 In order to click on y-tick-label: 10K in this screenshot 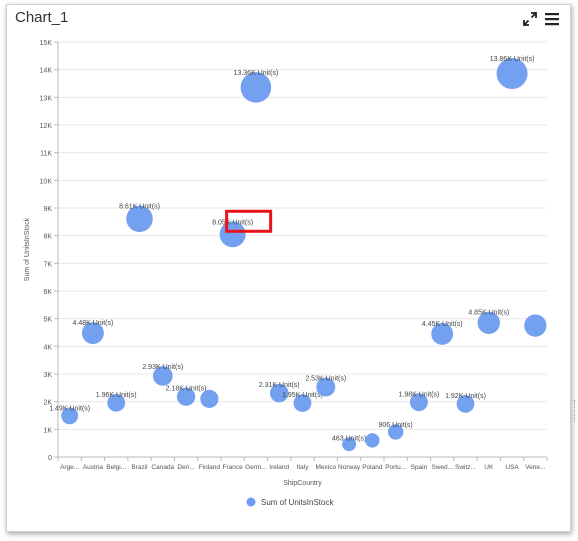, I will do `click(46, 181)`.